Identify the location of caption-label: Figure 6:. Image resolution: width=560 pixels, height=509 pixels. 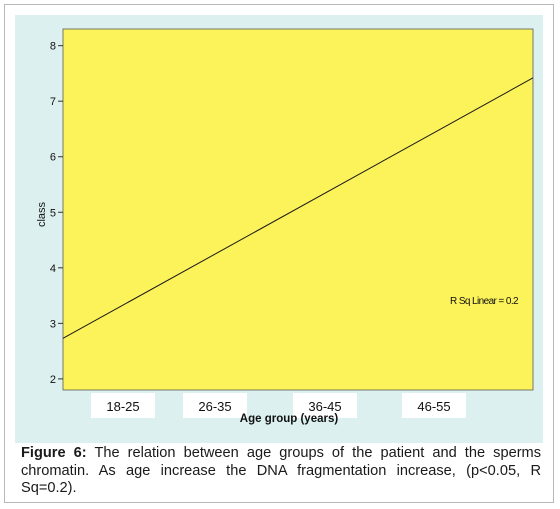
(54, 453).